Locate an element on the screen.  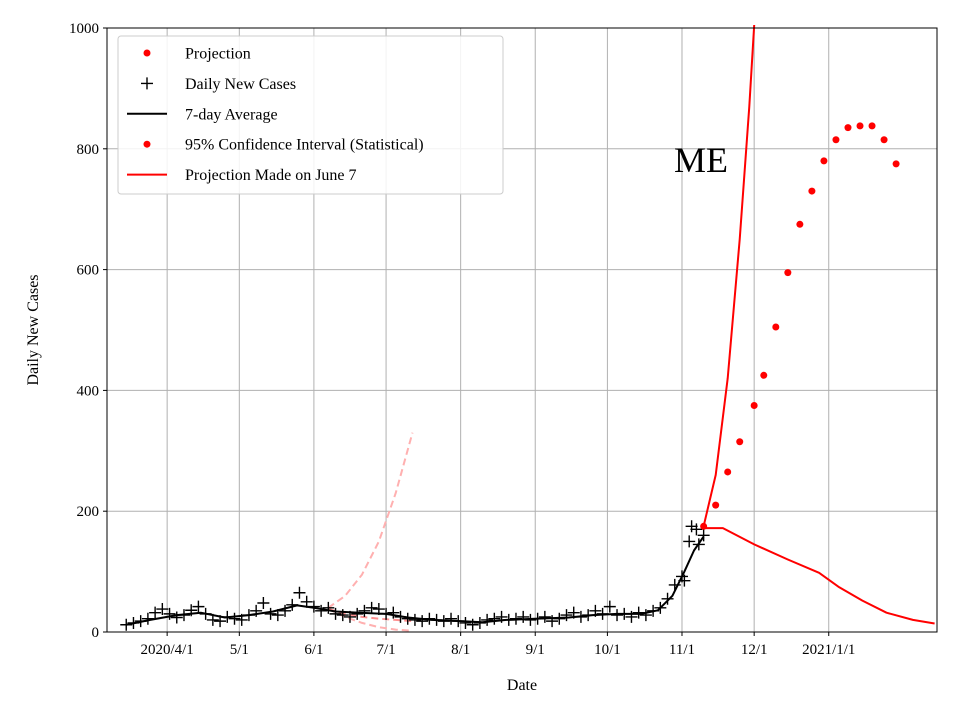
legend-box is located at coordinates (310, 115).